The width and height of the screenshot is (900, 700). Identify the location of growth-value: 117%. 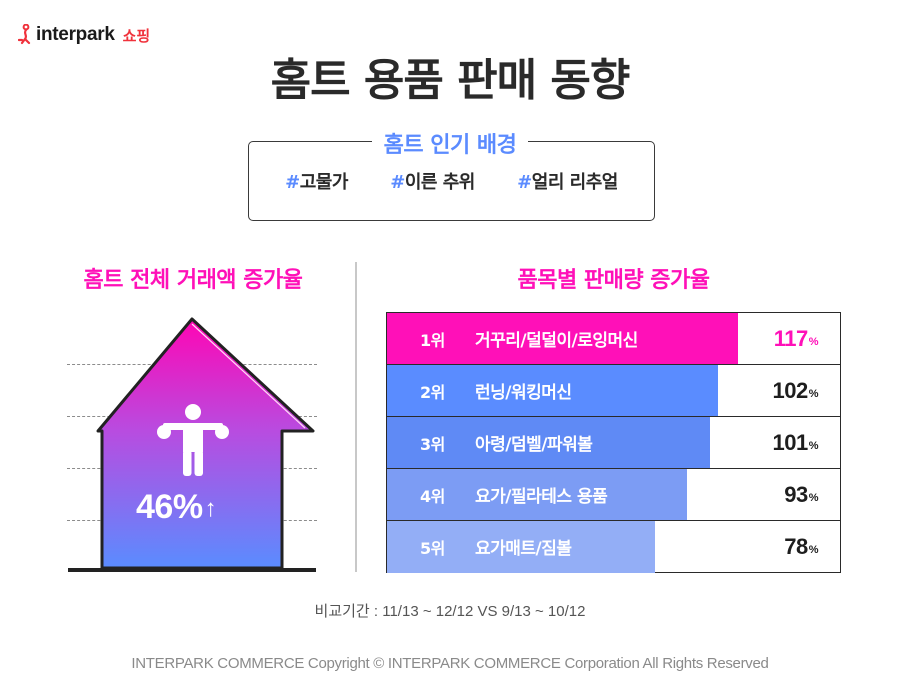
(796, 338).